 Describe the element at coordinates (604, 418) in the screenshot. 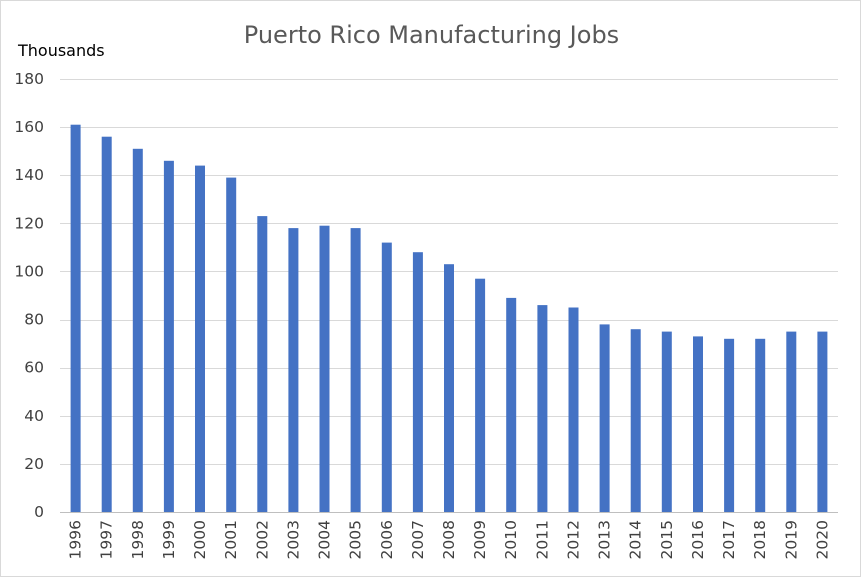

I see `bar-2013` at that location.